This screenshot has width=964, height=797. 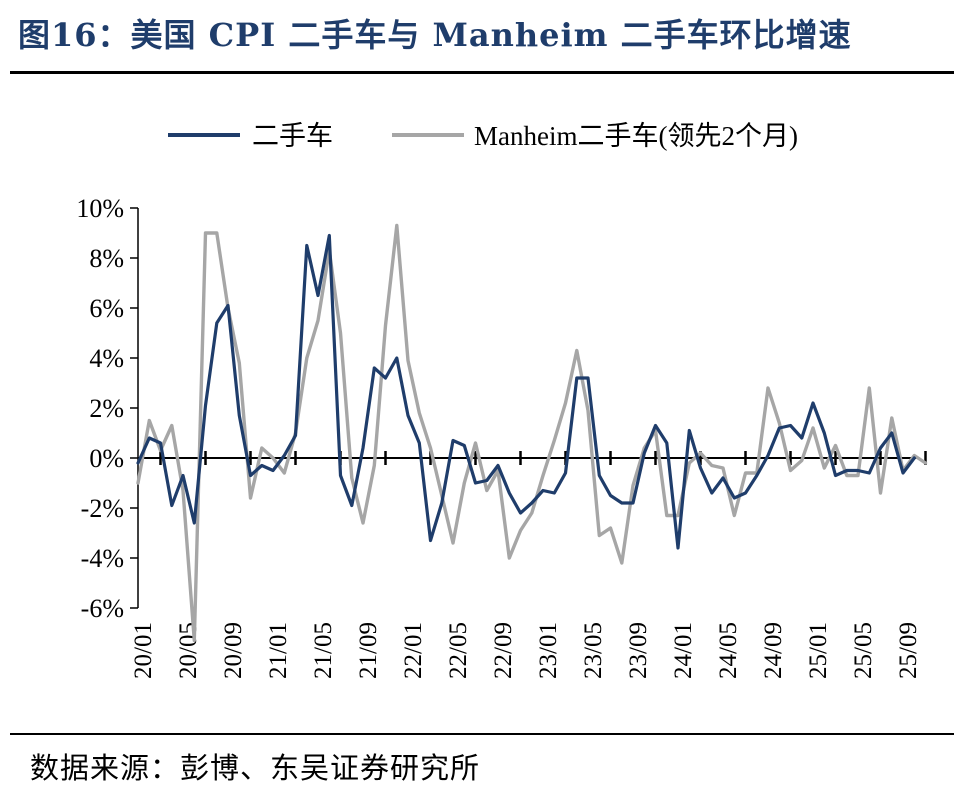 I want to click on title-divider, so click(x=482, y=72).